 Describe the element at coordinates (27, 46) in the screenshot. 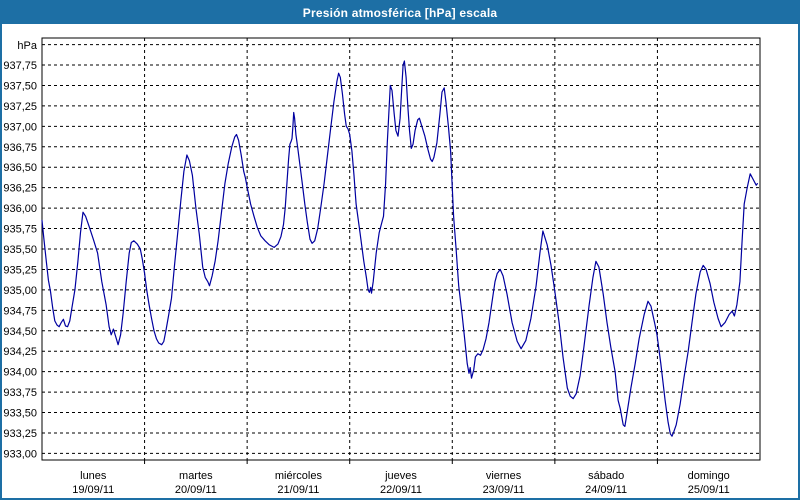

I see `y-axis-unit-label: hPa` at that location.